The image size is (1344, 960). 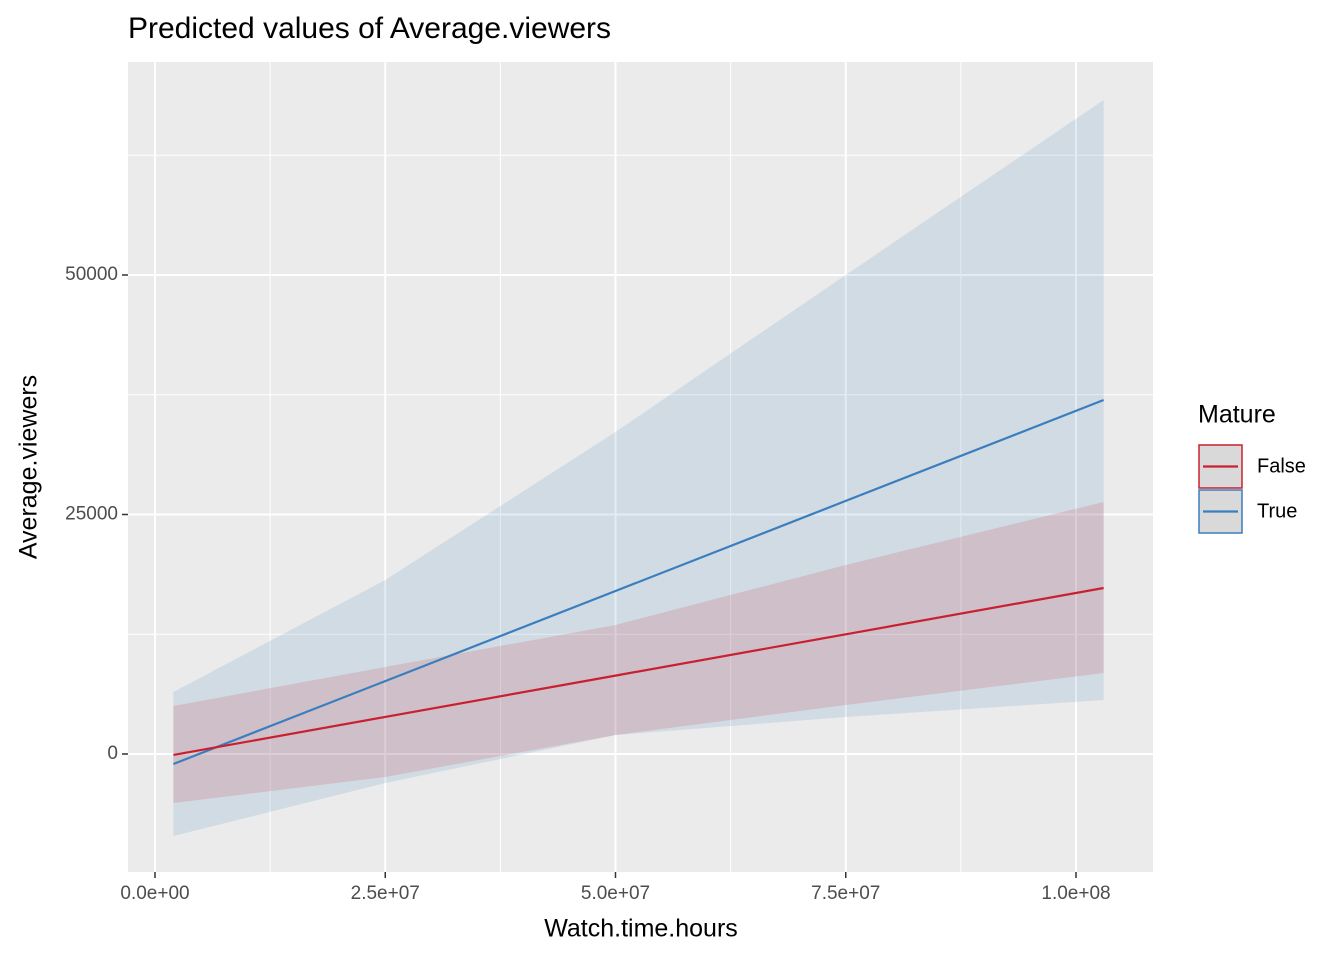 What do you see at coordinates (112, 753) in the screenshot?
I see `y-tick-label: 0` at bounding box center [112, 753].